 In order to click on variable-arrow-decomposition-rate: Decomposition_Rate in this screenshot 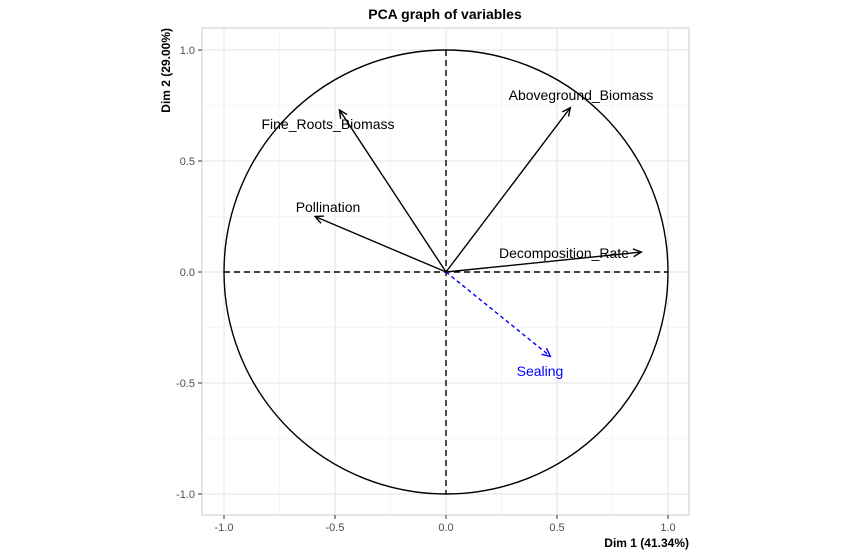, I will do `click(544, 259)`.